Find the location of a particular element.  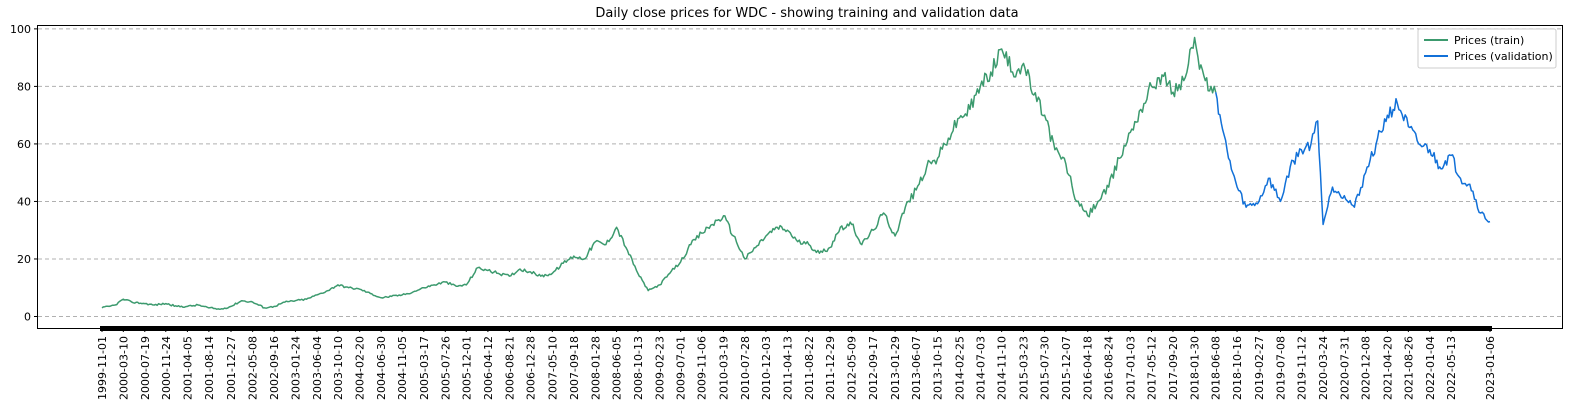

x-tick-label: 2007-09-18 is located at coordinates (574, 368).